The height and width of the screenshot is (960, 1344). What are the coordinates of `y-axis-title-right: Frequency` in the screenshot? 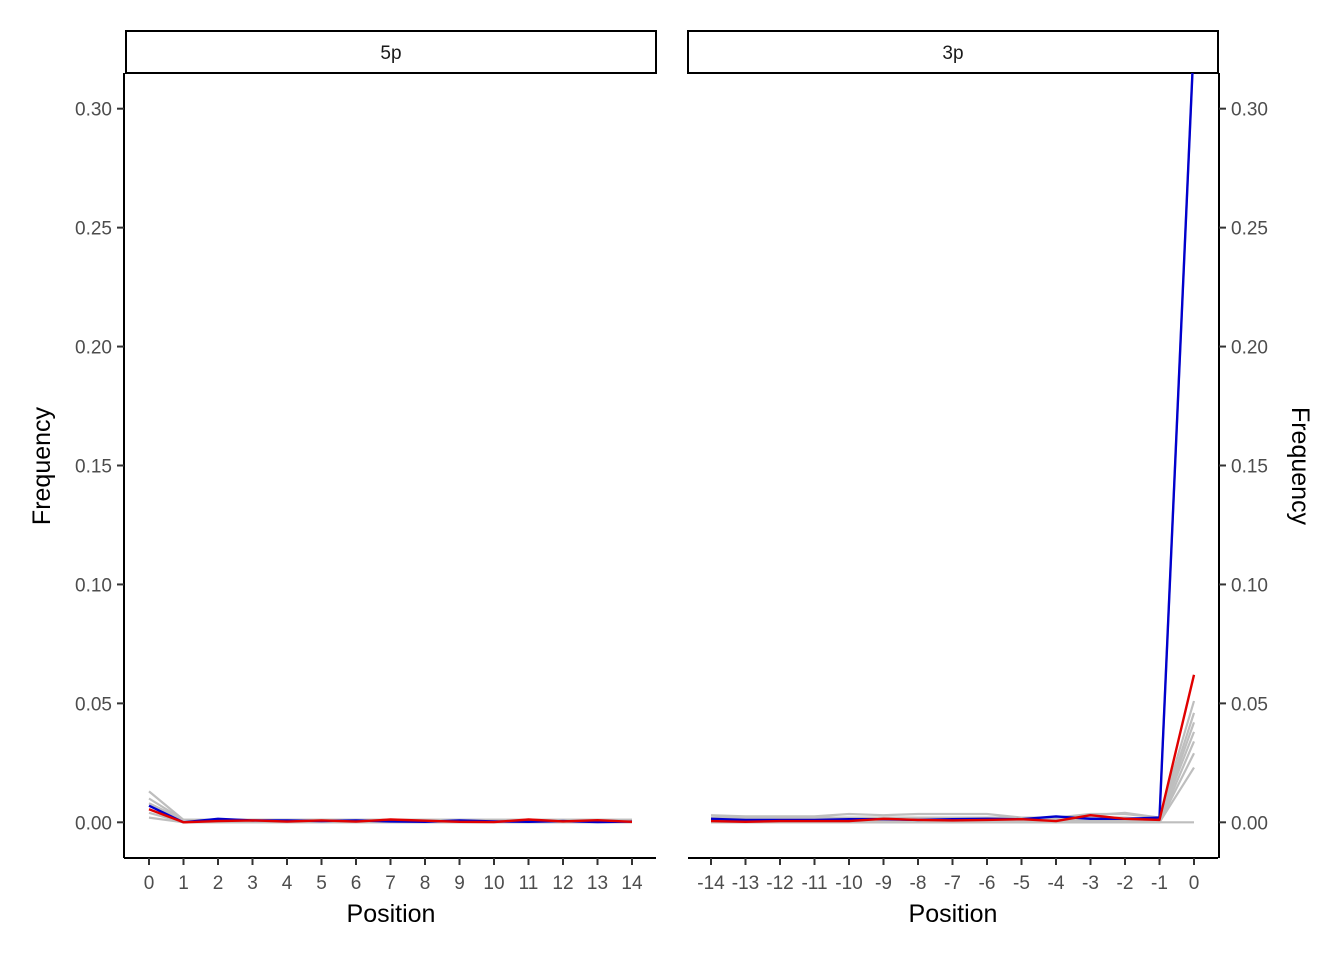 It's located at (1300, 466).